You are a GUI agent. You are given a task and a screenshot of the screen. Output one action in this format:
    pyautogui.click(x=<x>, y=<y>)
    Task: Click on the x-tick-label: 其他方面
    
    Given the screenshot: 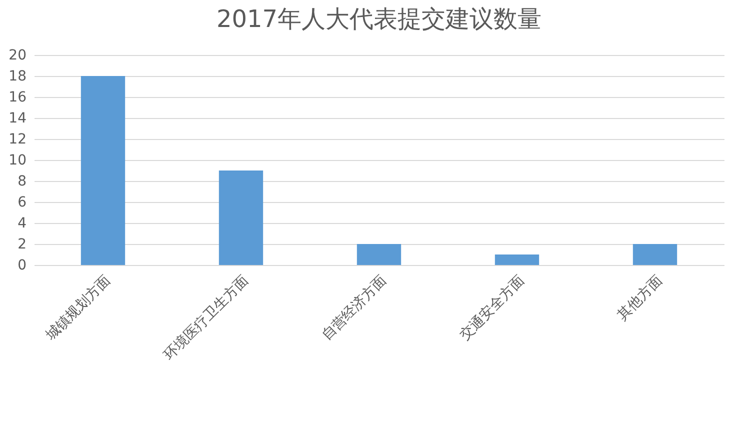 What is the action you would take?
    pyautogui.click(x=640, y=298)
    